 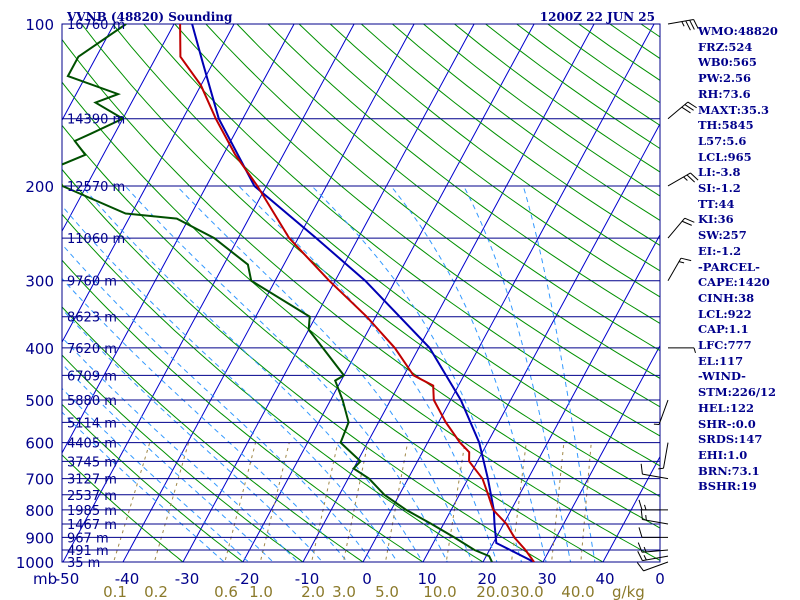 I want to click on height-label: 7620 m, so click(x=92, y=349).